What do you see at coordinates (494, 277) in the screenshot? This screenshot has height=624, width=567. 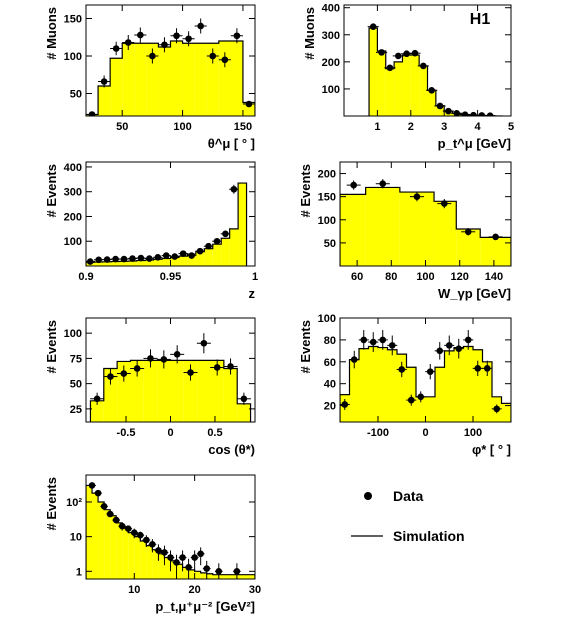 I see `x-tick-label: 140` at bounding box center [494, 277].